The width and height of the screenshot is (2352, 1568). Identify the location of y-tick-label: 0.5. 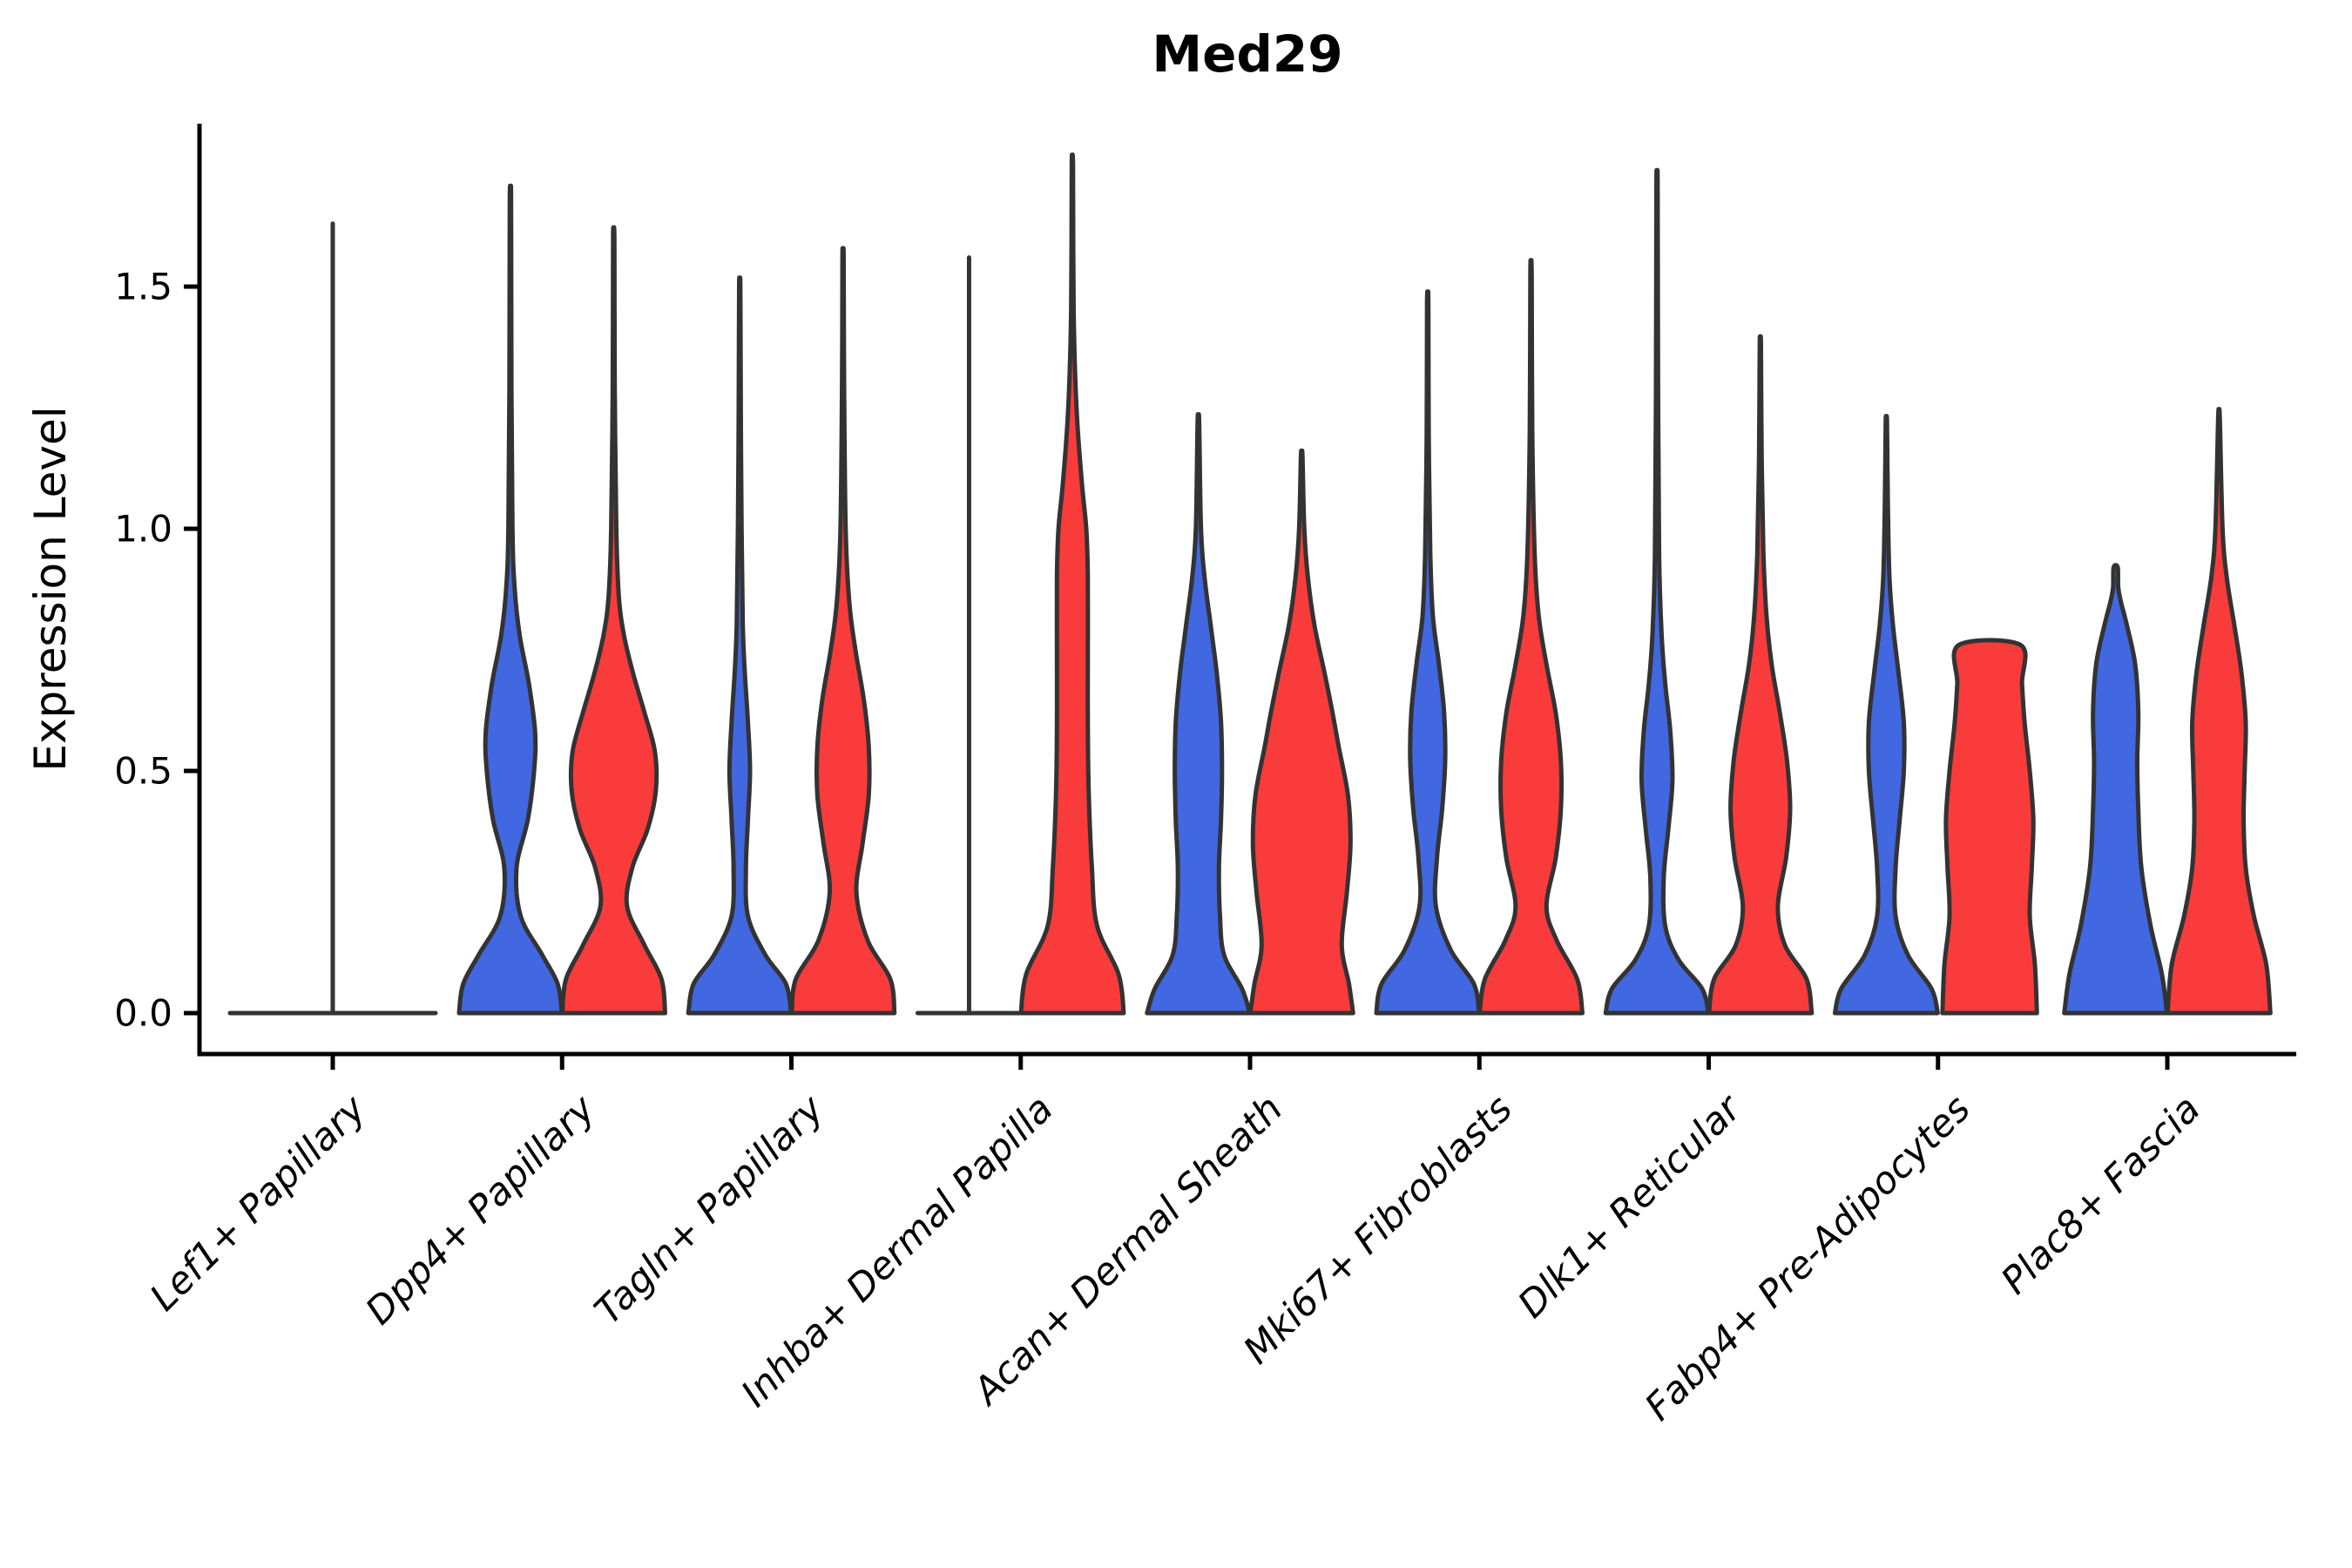
(143, 771).